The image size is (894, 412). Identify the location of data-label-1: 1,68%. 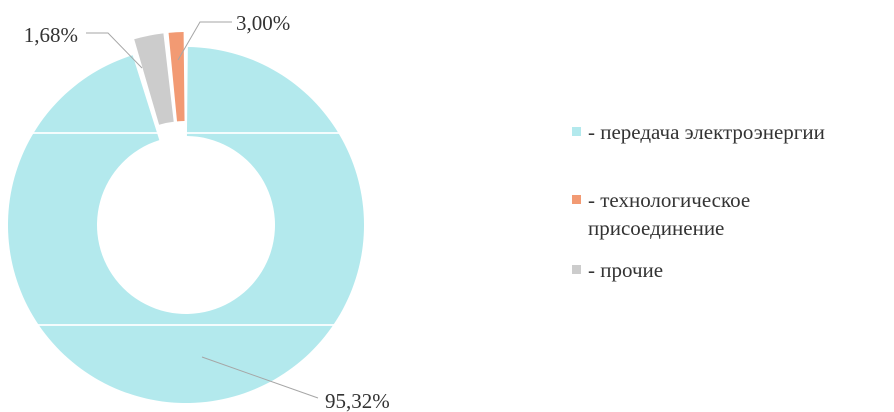
(51, 35).